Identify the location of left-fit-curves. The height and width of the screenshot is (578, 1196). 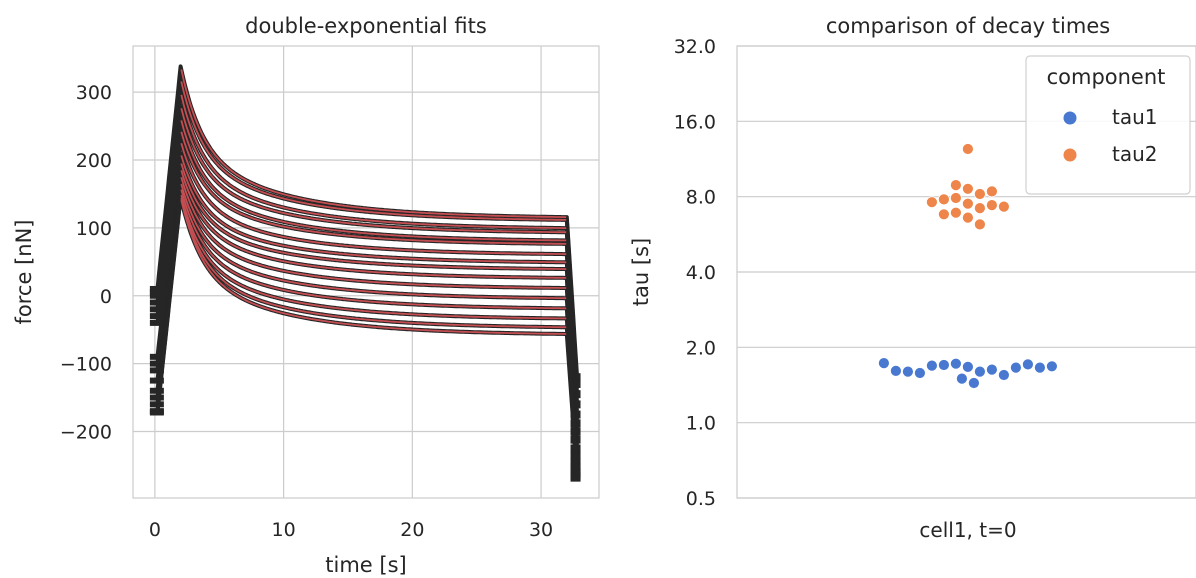
(373, 202).